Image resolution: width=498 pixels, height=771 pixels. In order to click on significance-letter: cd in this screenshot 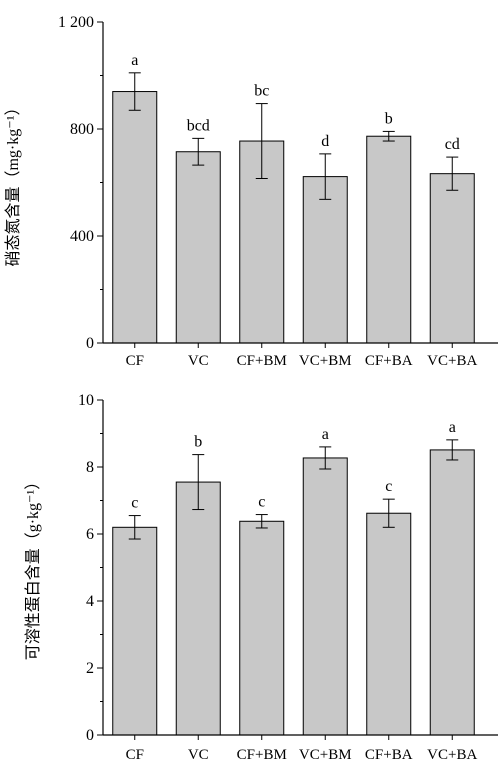, I will do `click(452, 144)`.